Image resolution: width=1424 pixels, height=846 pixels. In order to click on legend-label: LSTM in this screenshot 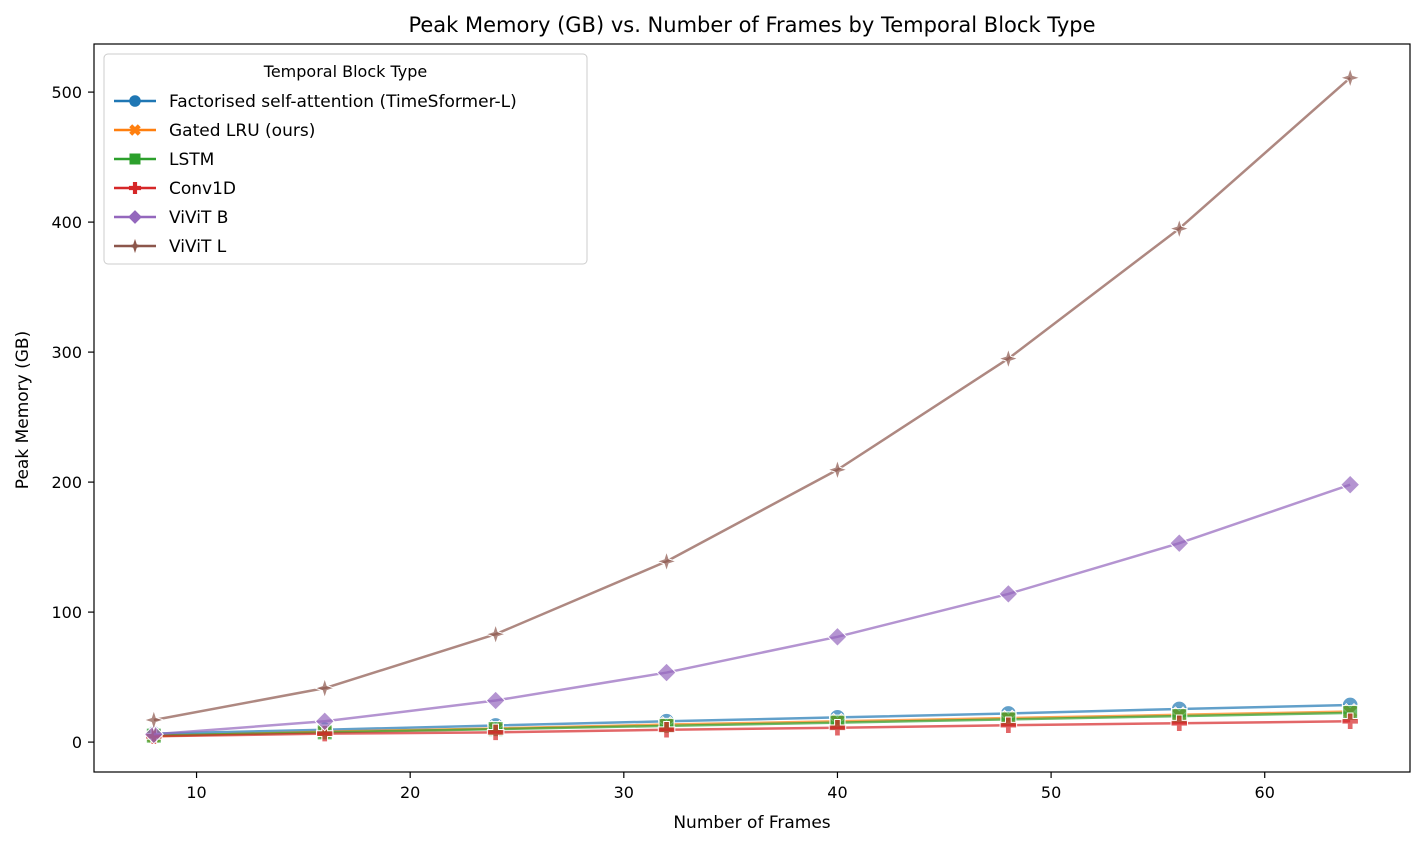, I will do `click(191, 160)`.